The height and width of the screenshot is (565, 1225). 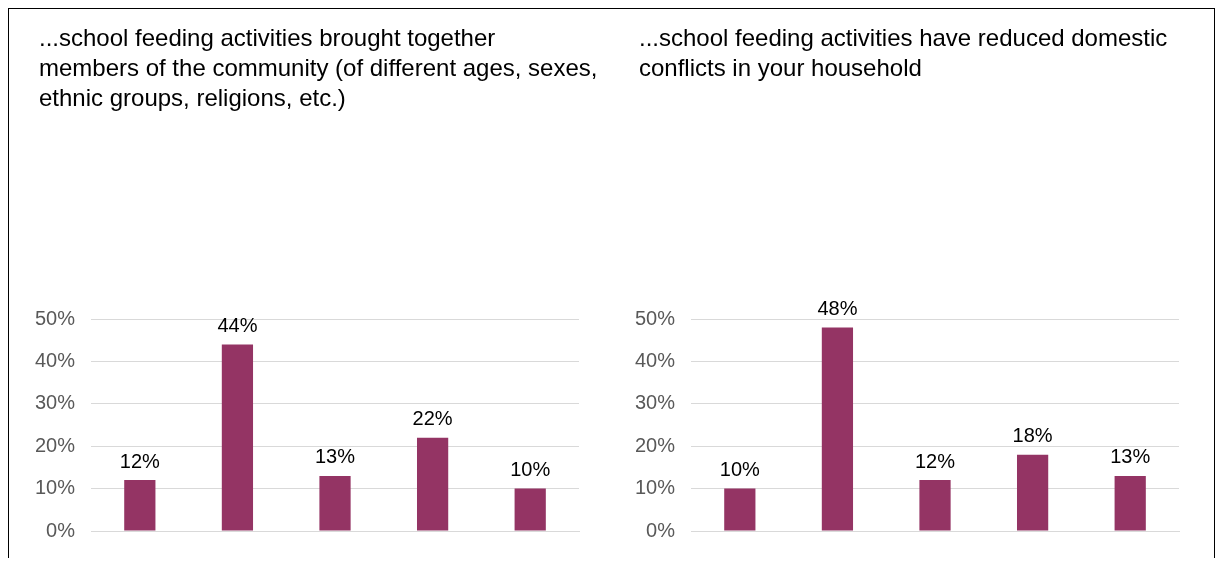 I want to click on chart-title: ...school feeding activities have reduced domestic conflicts in your household, so click(x=903, y=53).